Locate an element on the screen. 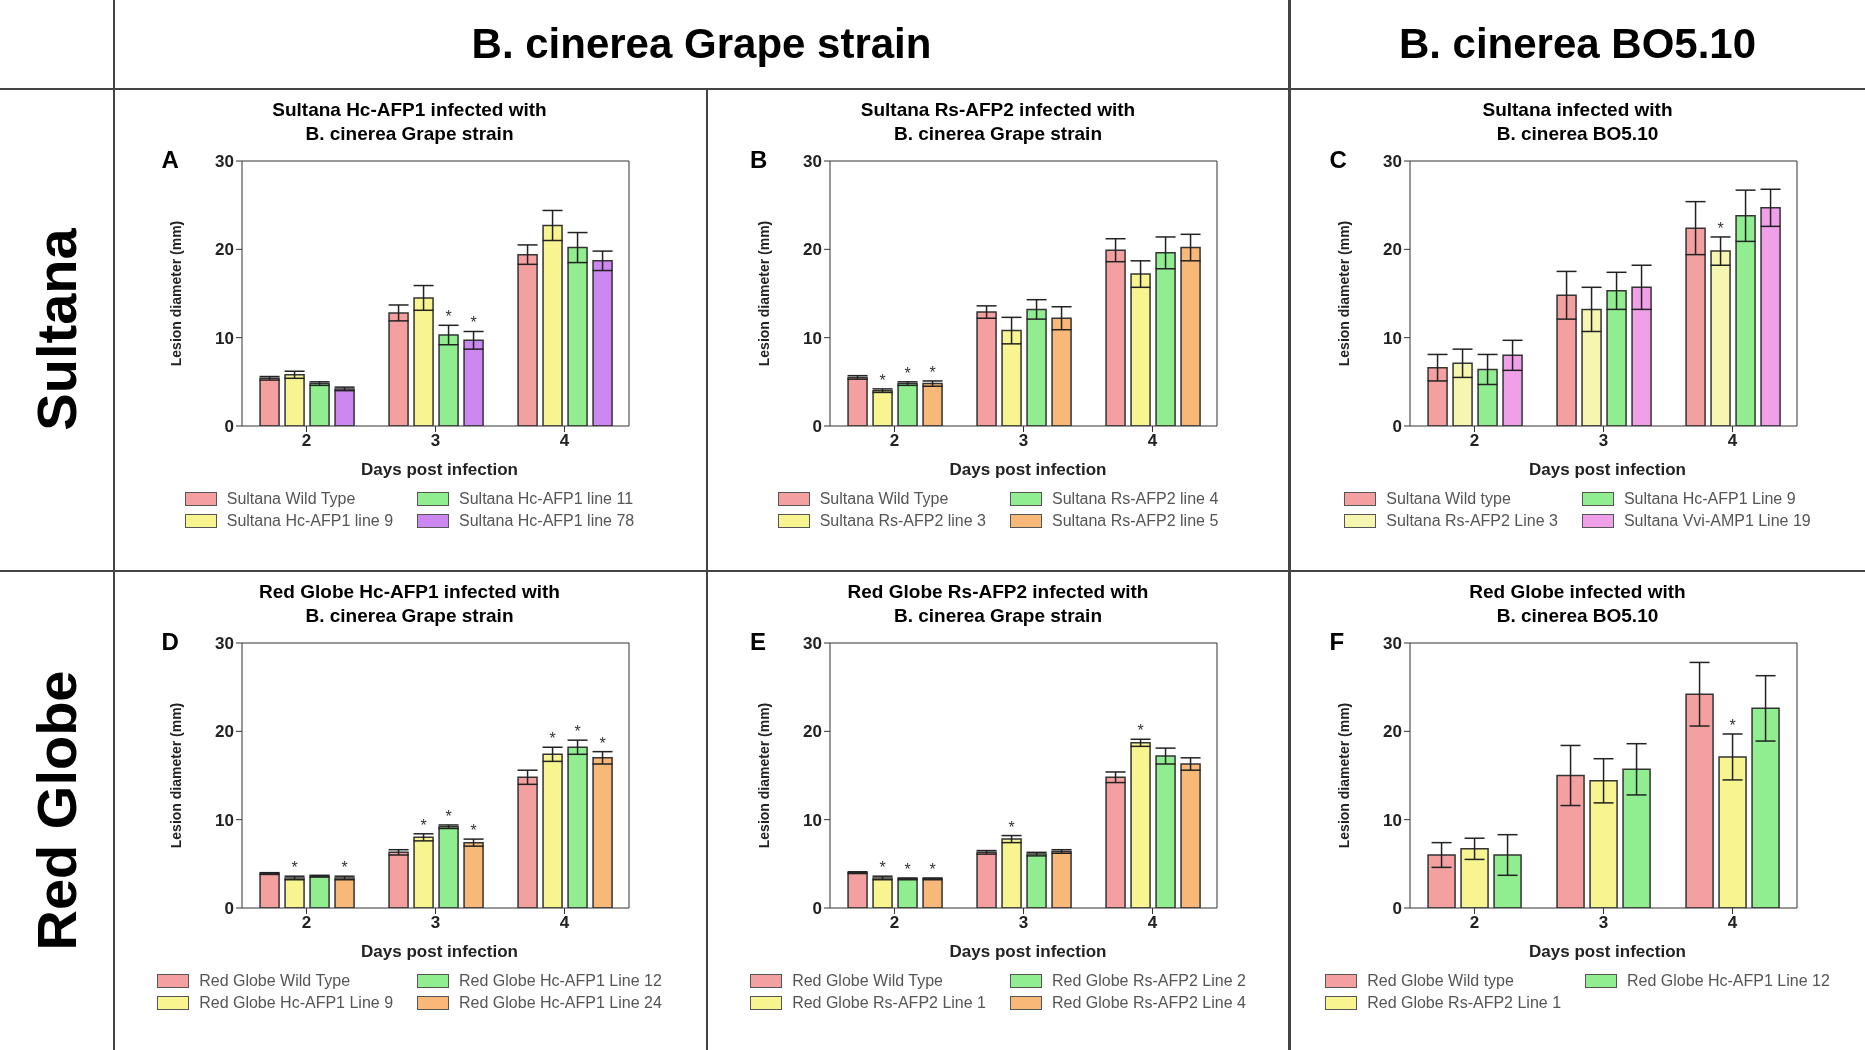 This screenshot has width=1865, height=1050. chart-title: Red Globe infected with B. cinerea BO5.10 is located at coordinates (1577, 604).